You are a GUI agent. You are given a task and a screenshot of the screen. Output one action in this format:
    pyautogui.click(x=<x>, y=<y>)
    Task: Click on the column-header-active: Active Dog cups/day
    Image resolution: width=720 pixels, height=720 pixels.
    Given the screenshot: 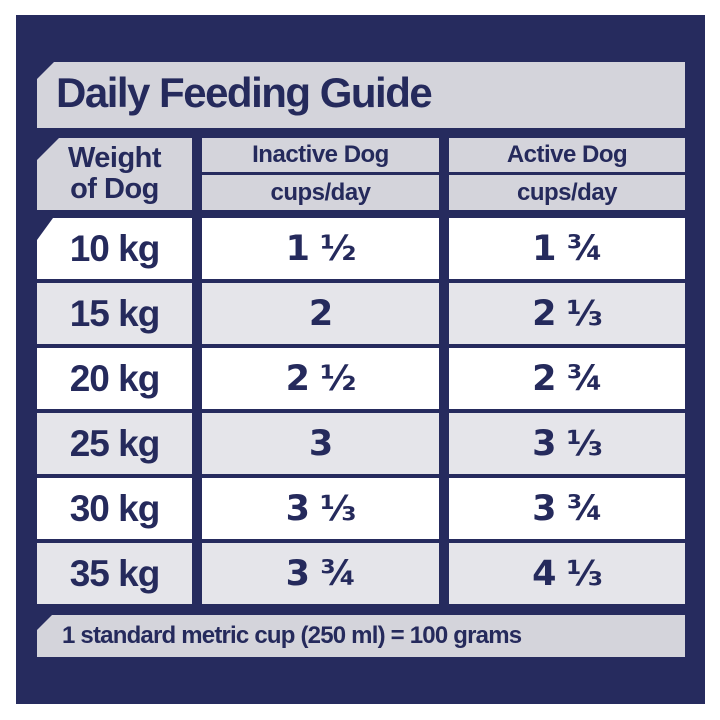 What is the action you would take?
    pyautogui.click(x=567, y=174)
    